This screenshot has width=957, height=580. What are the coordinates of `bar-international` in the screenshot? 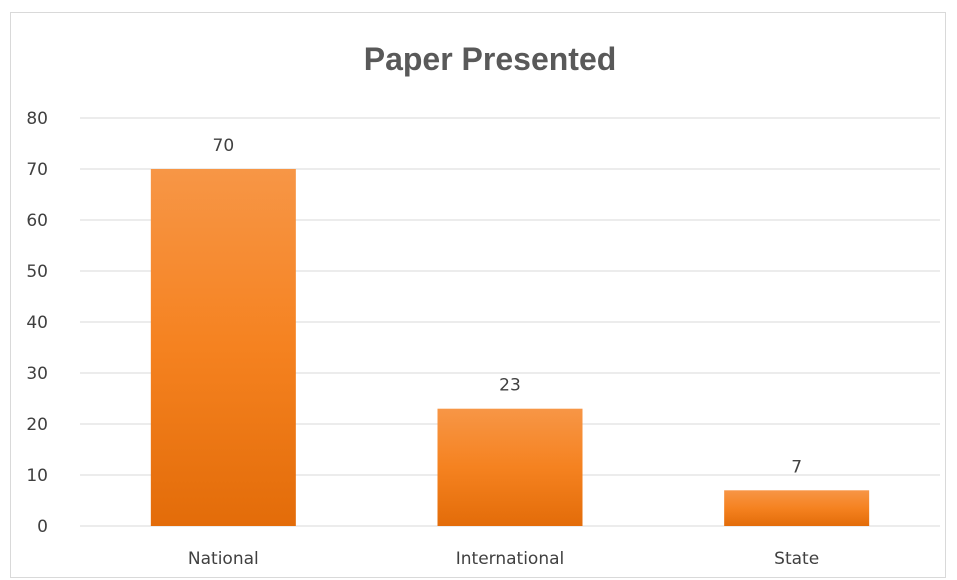 It's located at (510, 467).